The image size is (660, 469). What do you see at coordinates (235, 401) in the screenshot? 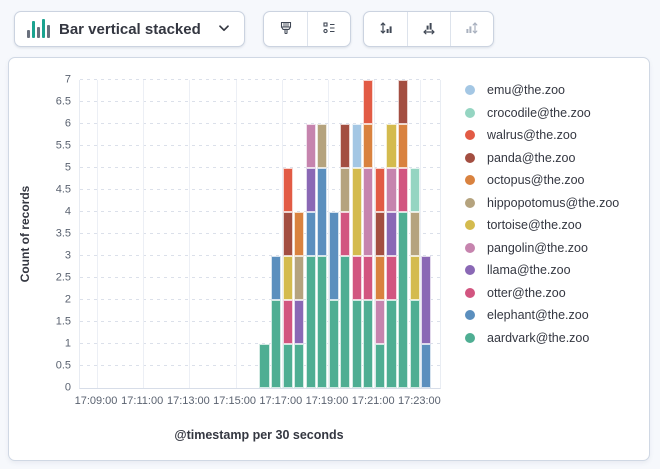
I see `x-tick-label: 17:15:00` at bounding box center [235, 401].